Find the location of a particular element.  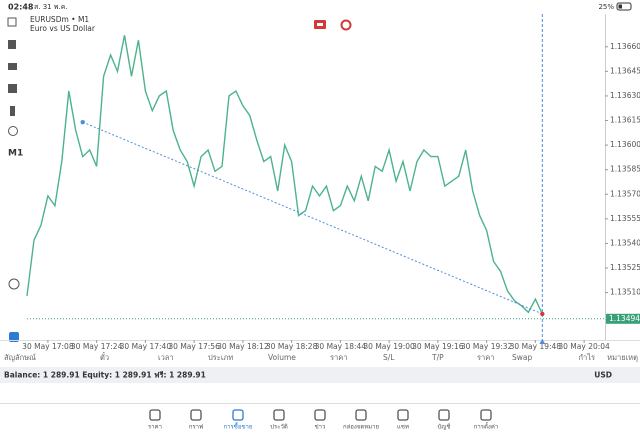

x-tick-label: 30 May 17:40 is located at coordinates (146, 346).